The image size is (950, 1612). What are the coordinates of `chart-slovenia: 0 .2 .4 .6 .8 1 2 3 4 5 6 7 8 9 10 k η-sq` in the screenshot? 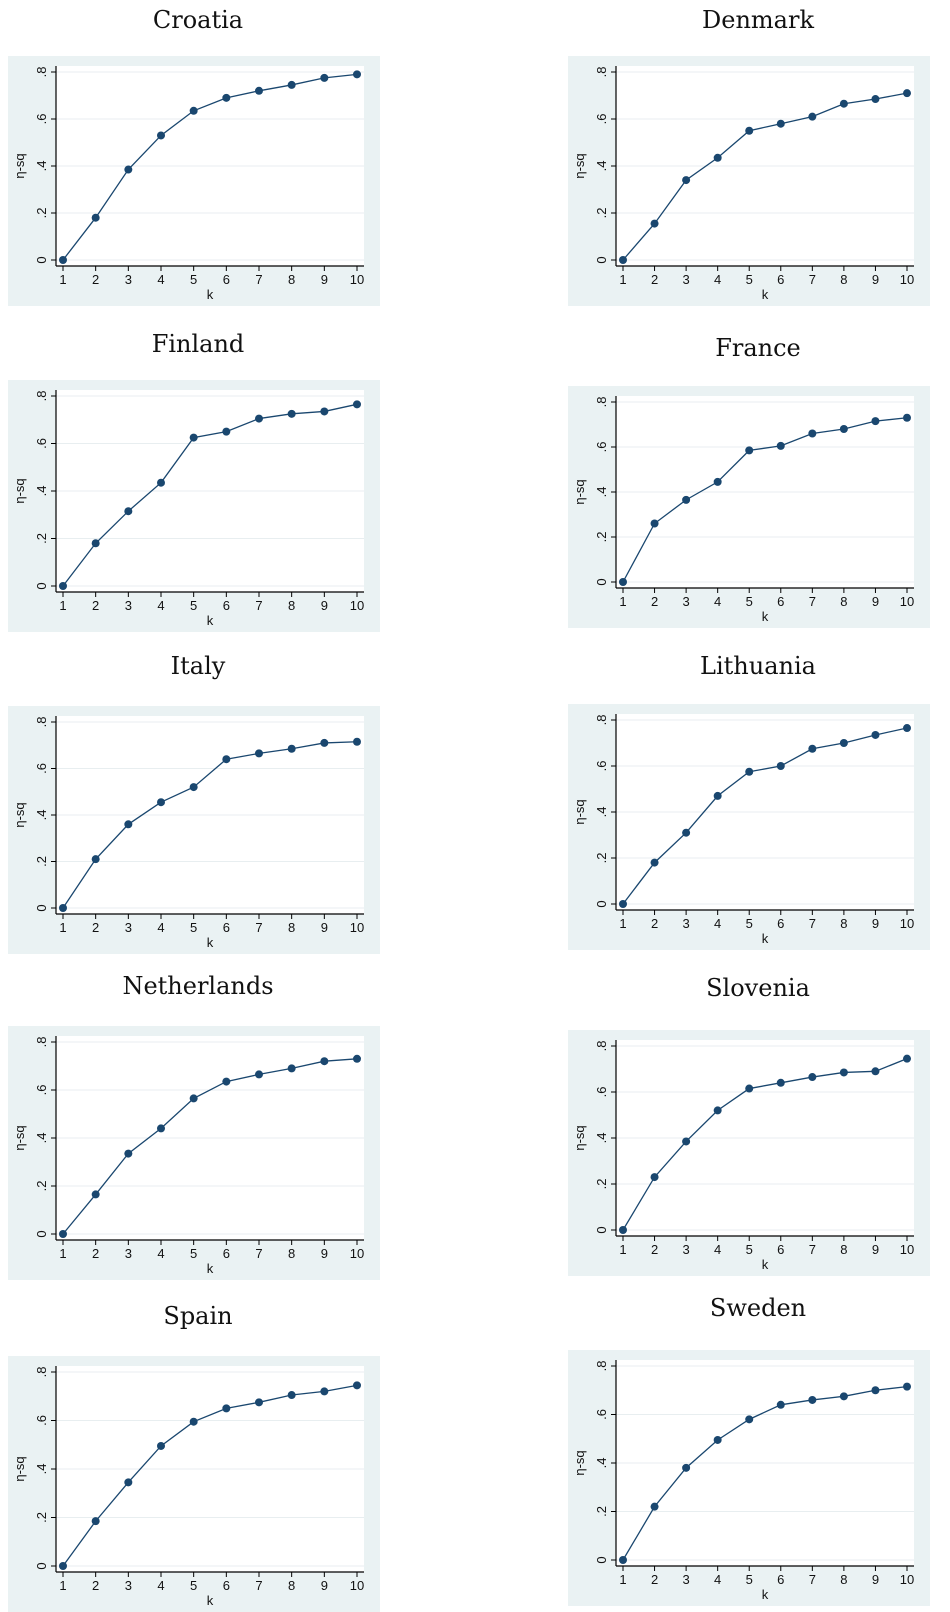 It's located at (749, 1153).